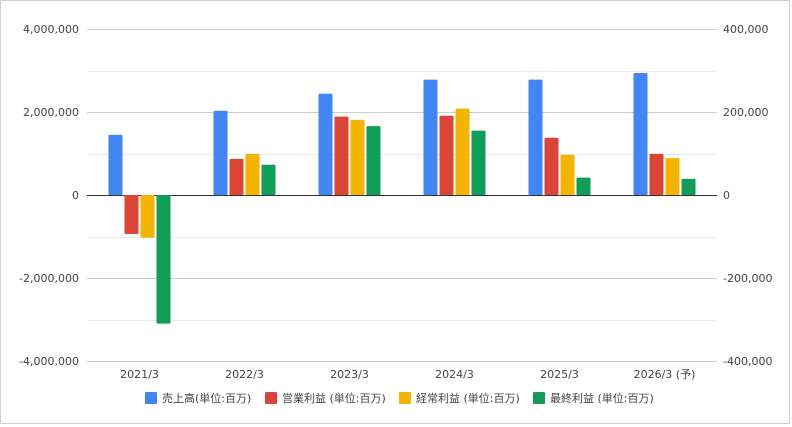  What do you see at coordinates (51, 112) in the screenshot?
I see `y-tick-label: 2,000,000` at bounding box center [51, 112].